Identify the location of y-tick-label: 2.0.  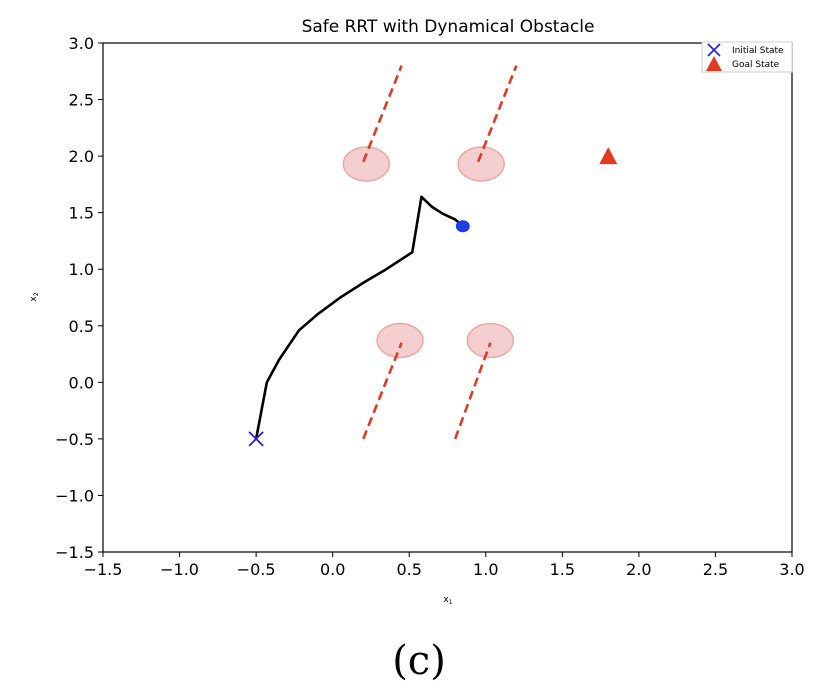
(81, 156).